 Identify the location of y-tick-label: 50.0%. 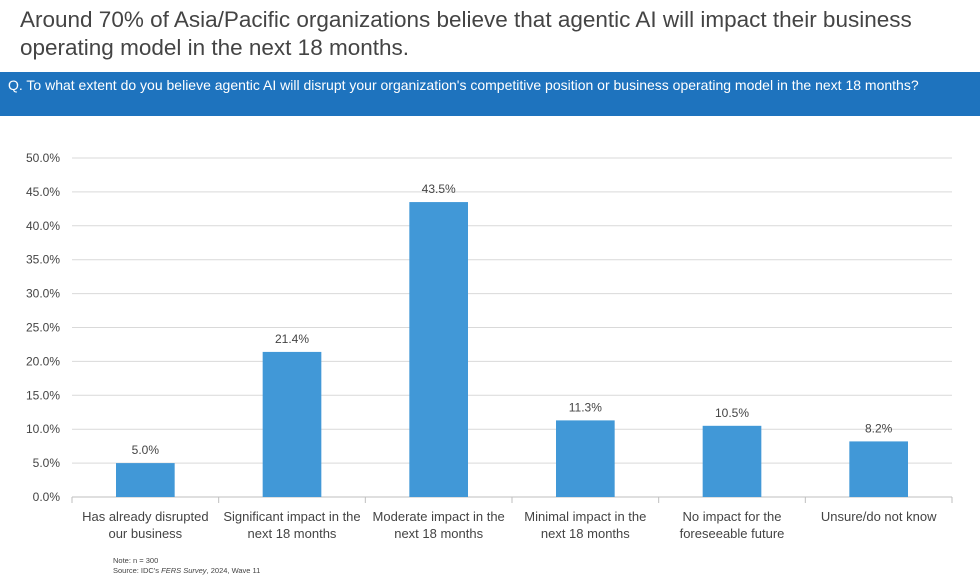
(43, 158).